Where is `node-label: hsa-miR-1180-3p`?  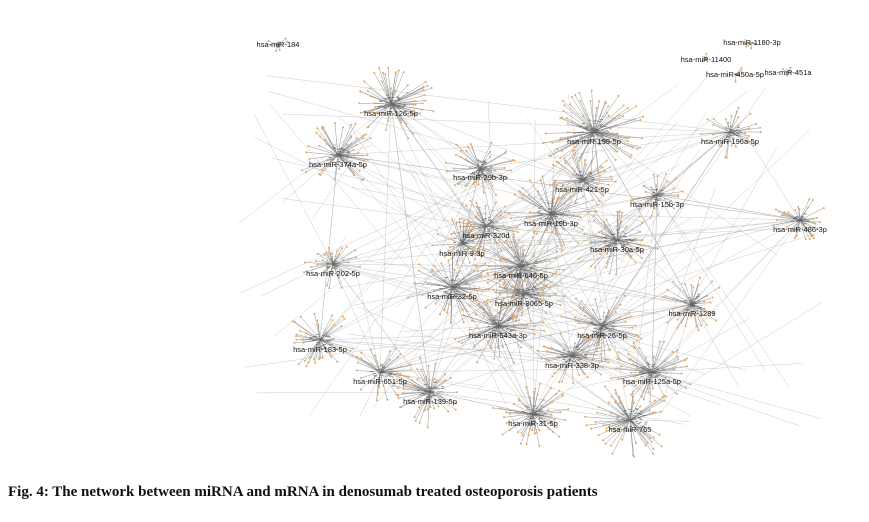 node-label: hsa-miR-1180-3p is located at coordinates (751, 42).